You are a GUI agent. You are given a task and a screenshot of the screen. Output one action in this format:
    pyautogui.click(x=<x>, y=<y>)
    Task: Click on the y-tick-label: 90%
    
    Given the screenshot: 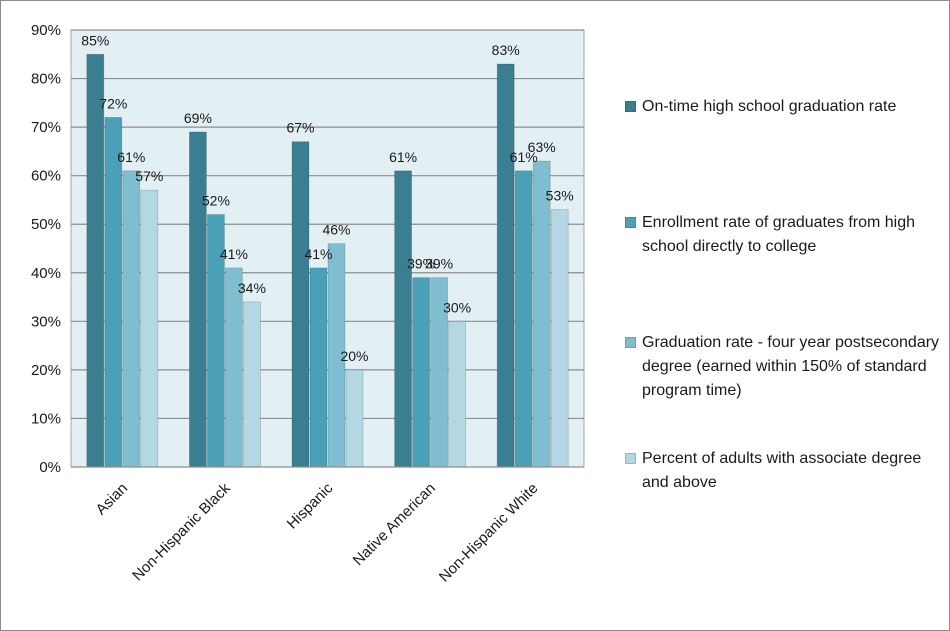 What is the action you would take?
    pyautogui.click(x=46, y=30)
    